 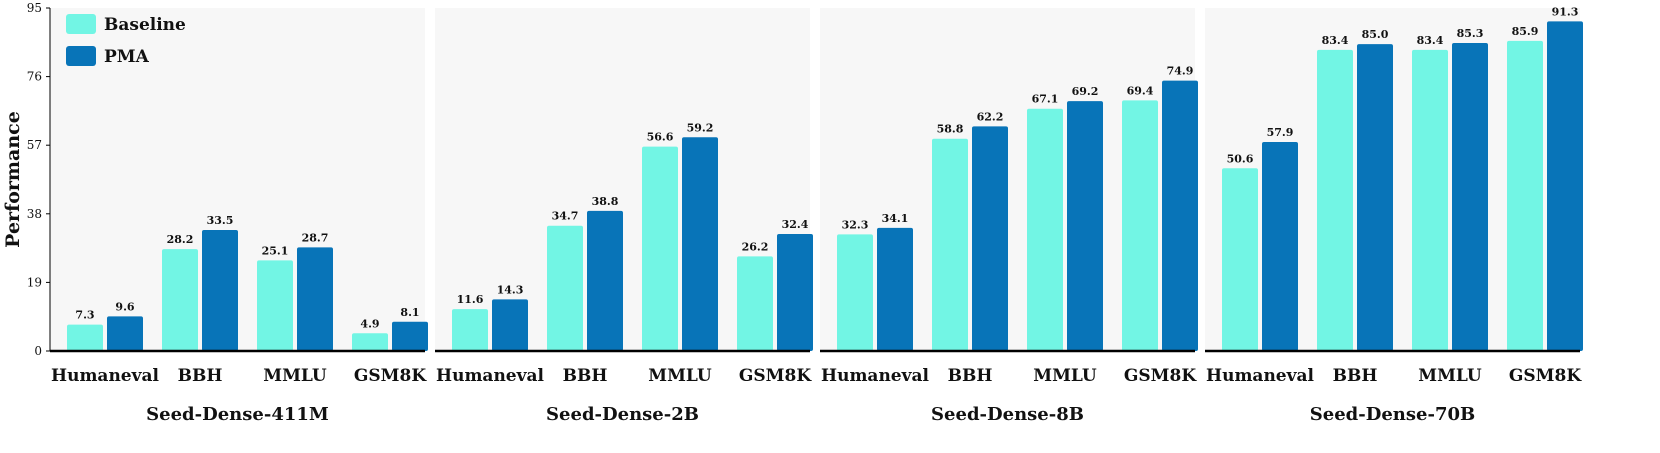 I want to click on panel-title: Seed-Dense-2B, so click(x=622, y=414).